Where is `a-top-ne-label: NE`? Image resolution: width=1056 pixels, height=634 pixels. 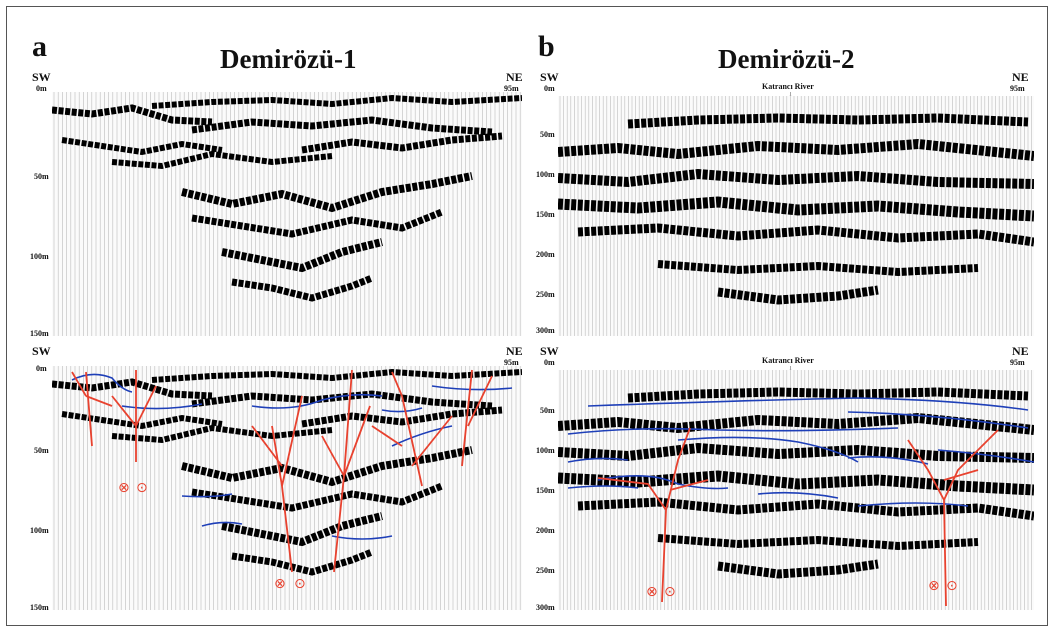 a-top-ne-label: NE is located at coordinates (514, 77).